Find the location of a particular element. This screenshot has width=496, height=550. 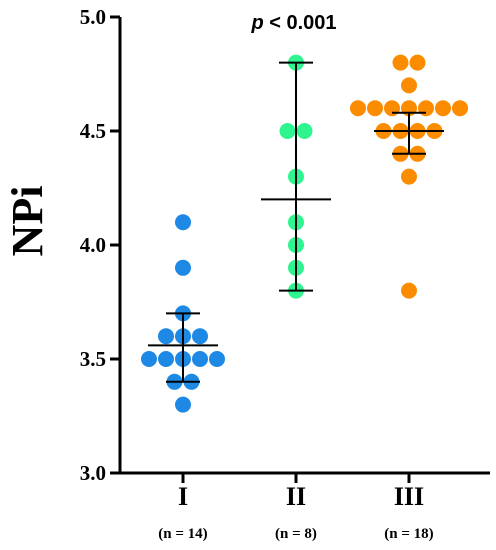

y-tick-label: 5.0 is located at coordinates (93, 17).